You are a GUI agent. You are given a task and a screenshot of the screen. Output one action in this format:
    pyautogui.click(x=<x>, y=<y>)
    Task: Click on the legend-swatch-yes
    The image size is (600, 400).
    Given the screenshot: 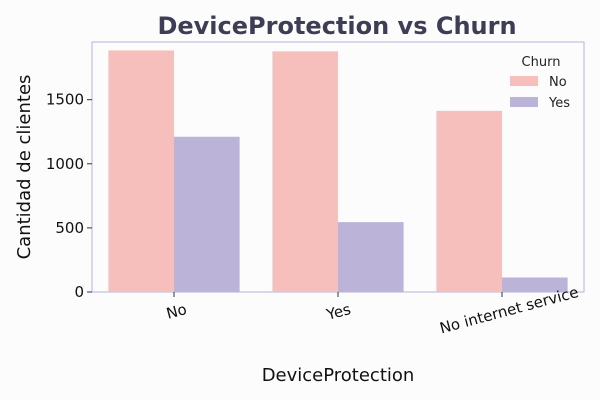 What is the action you would take?
    pyautogui.click(x=524, y=102)
    